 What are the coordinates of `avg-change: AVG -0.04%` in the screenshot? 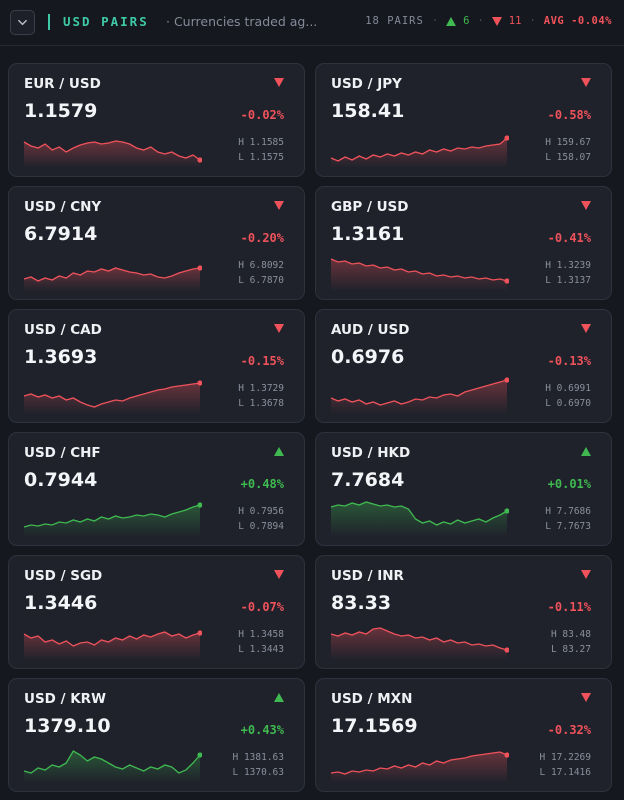 It's located at (577, 21).